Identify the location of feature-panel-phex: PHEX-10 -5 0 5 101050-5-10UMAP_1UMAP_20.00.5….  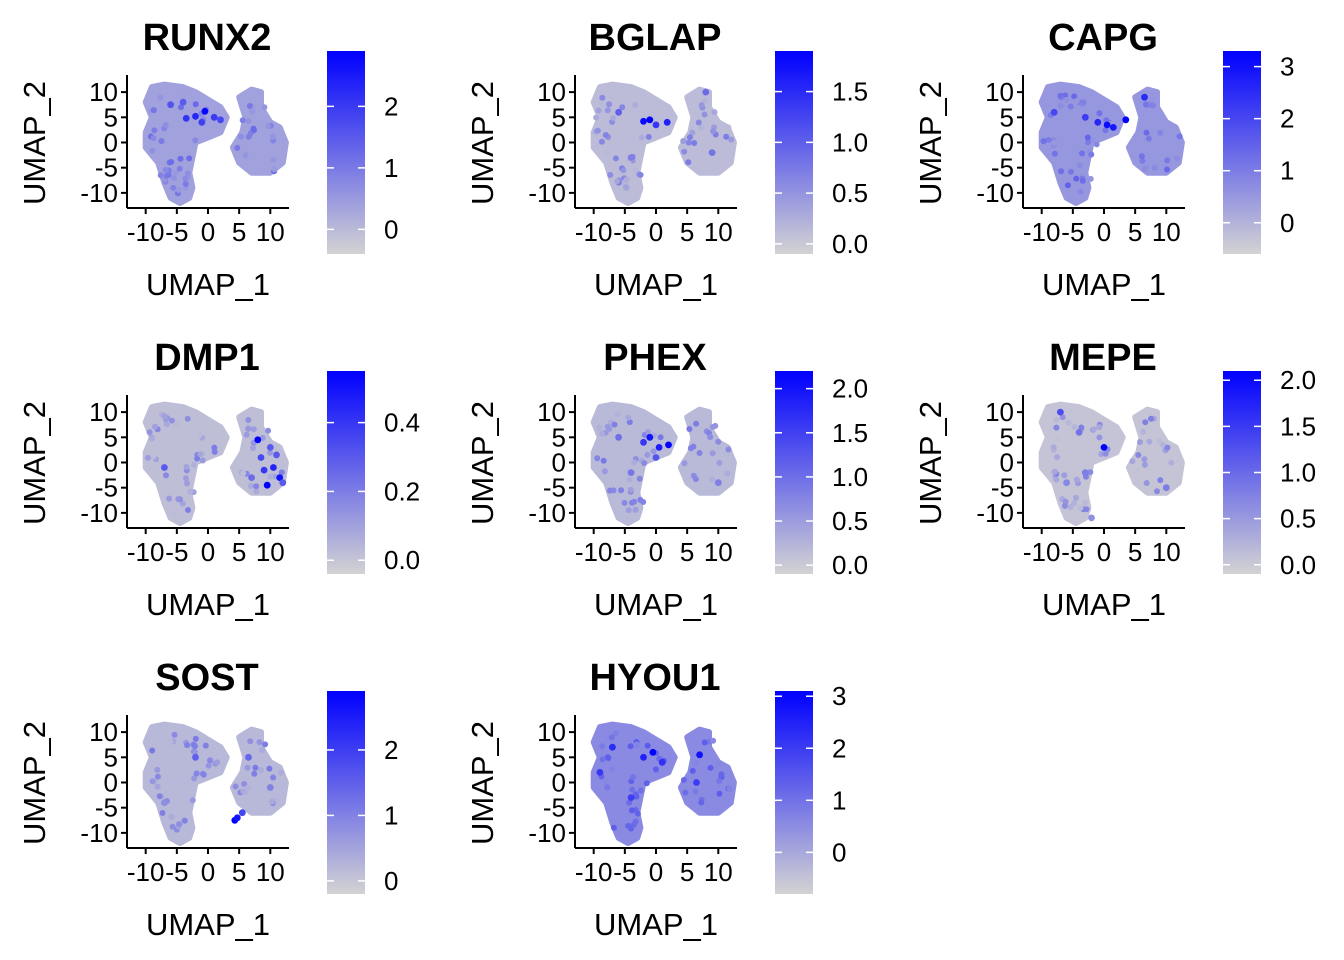
(666, 479).